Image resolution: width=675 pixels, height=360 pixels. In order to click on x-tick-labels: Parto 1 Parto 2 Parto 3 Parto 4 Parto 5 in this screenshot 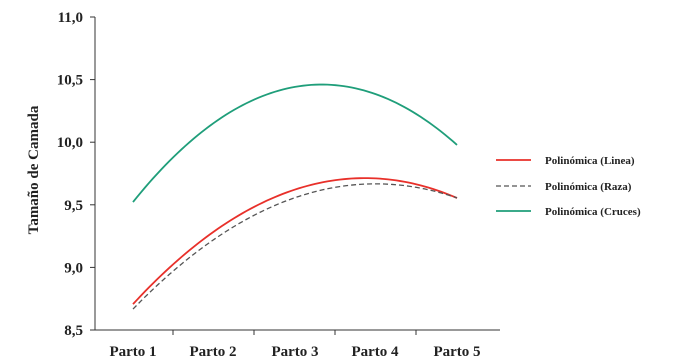, I will do `click(295, 345)`.